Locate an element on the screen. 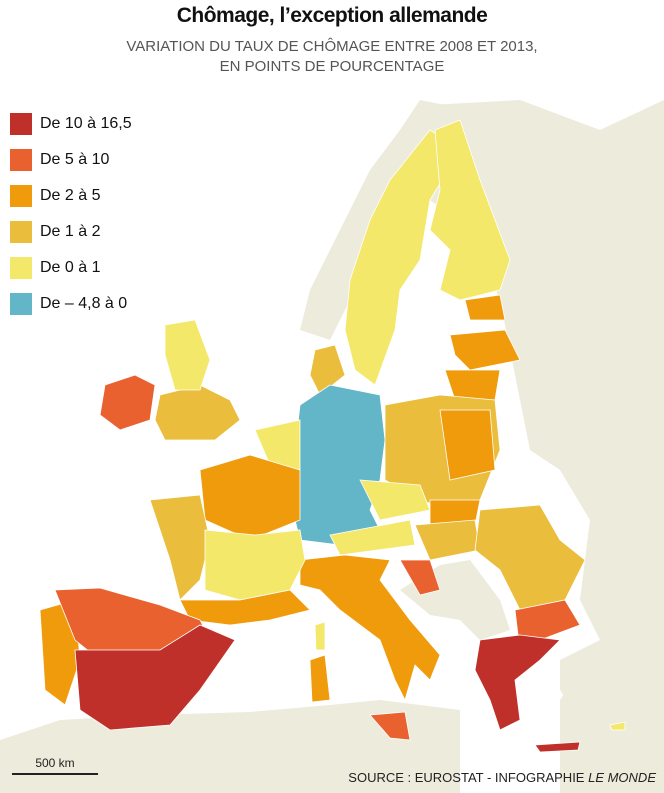 This screenshot has height=793, width=664. region-austria is located at coordinates (372, 537).